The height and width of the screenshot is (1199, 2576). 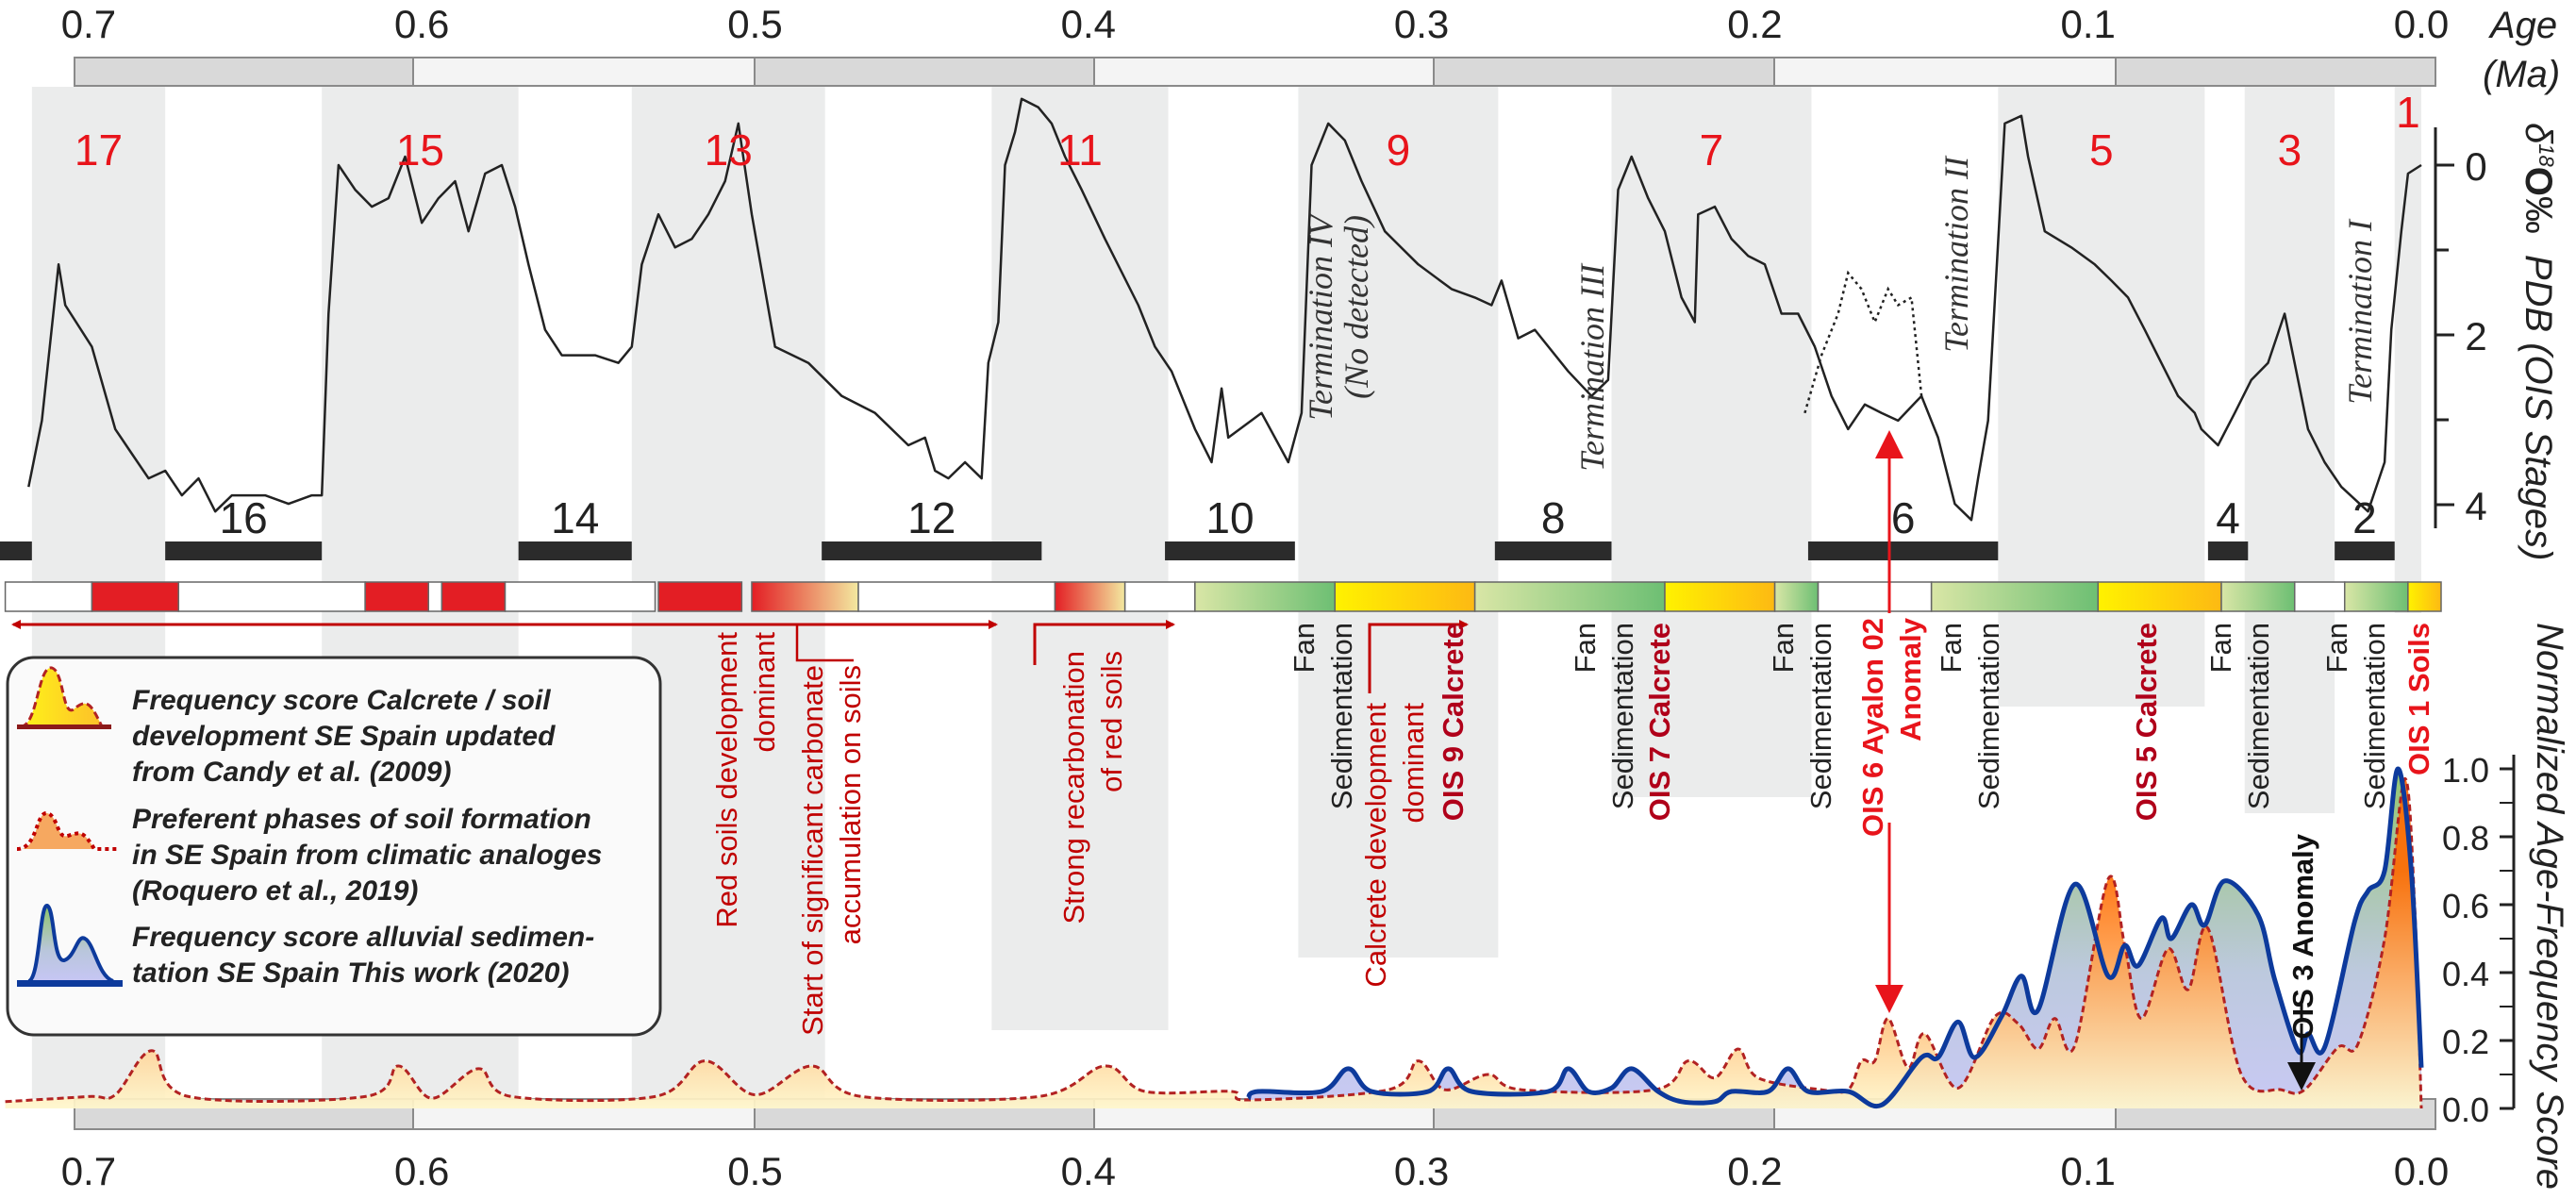 I want to click on d18o-tick-label: 2, so click(x=2475, y=336).